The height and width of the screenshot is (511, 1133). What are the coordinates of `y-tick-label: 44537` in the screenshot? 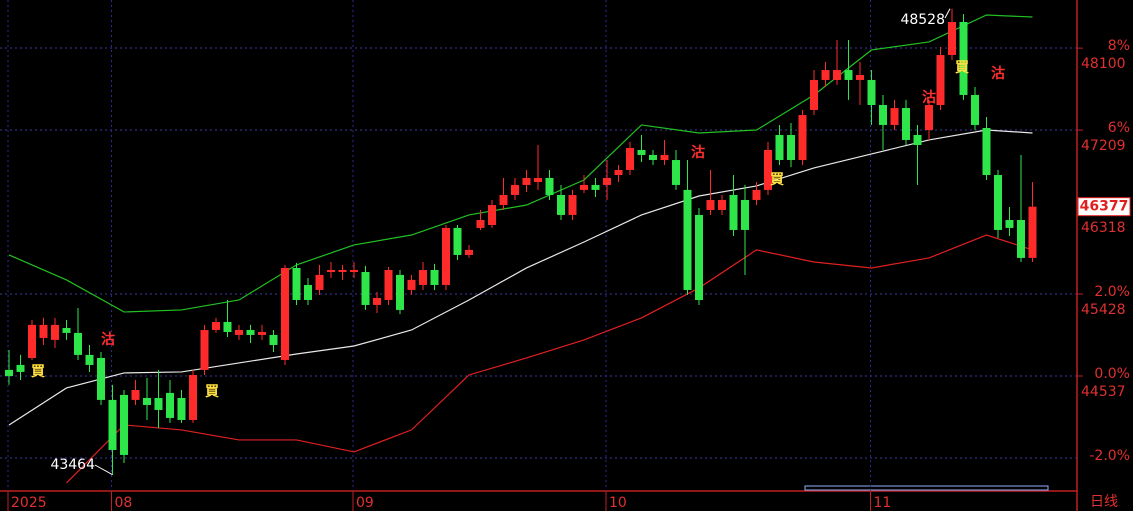 It's located at (1103, 392).